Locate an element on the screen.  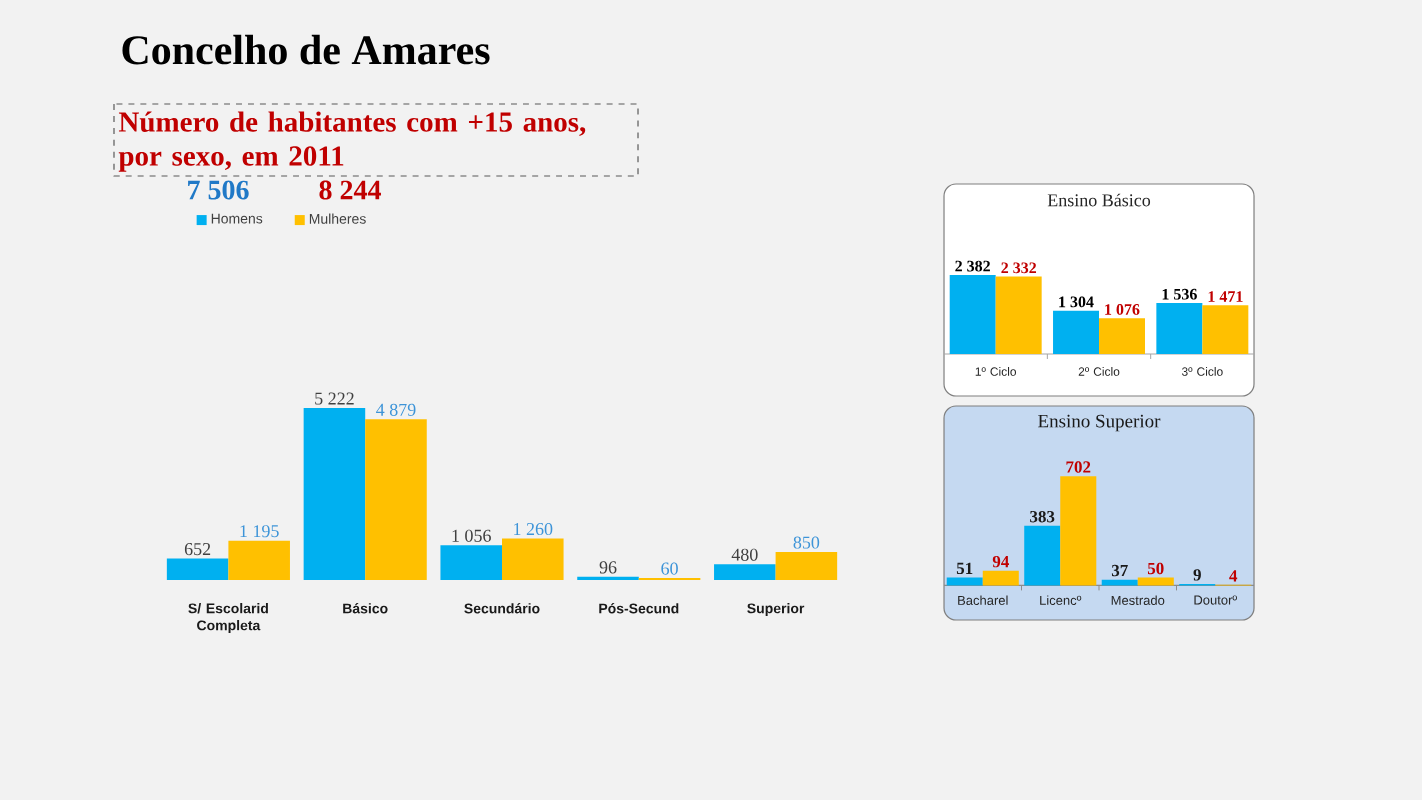
data-label: 94 is located at coordinates (1001, 561).